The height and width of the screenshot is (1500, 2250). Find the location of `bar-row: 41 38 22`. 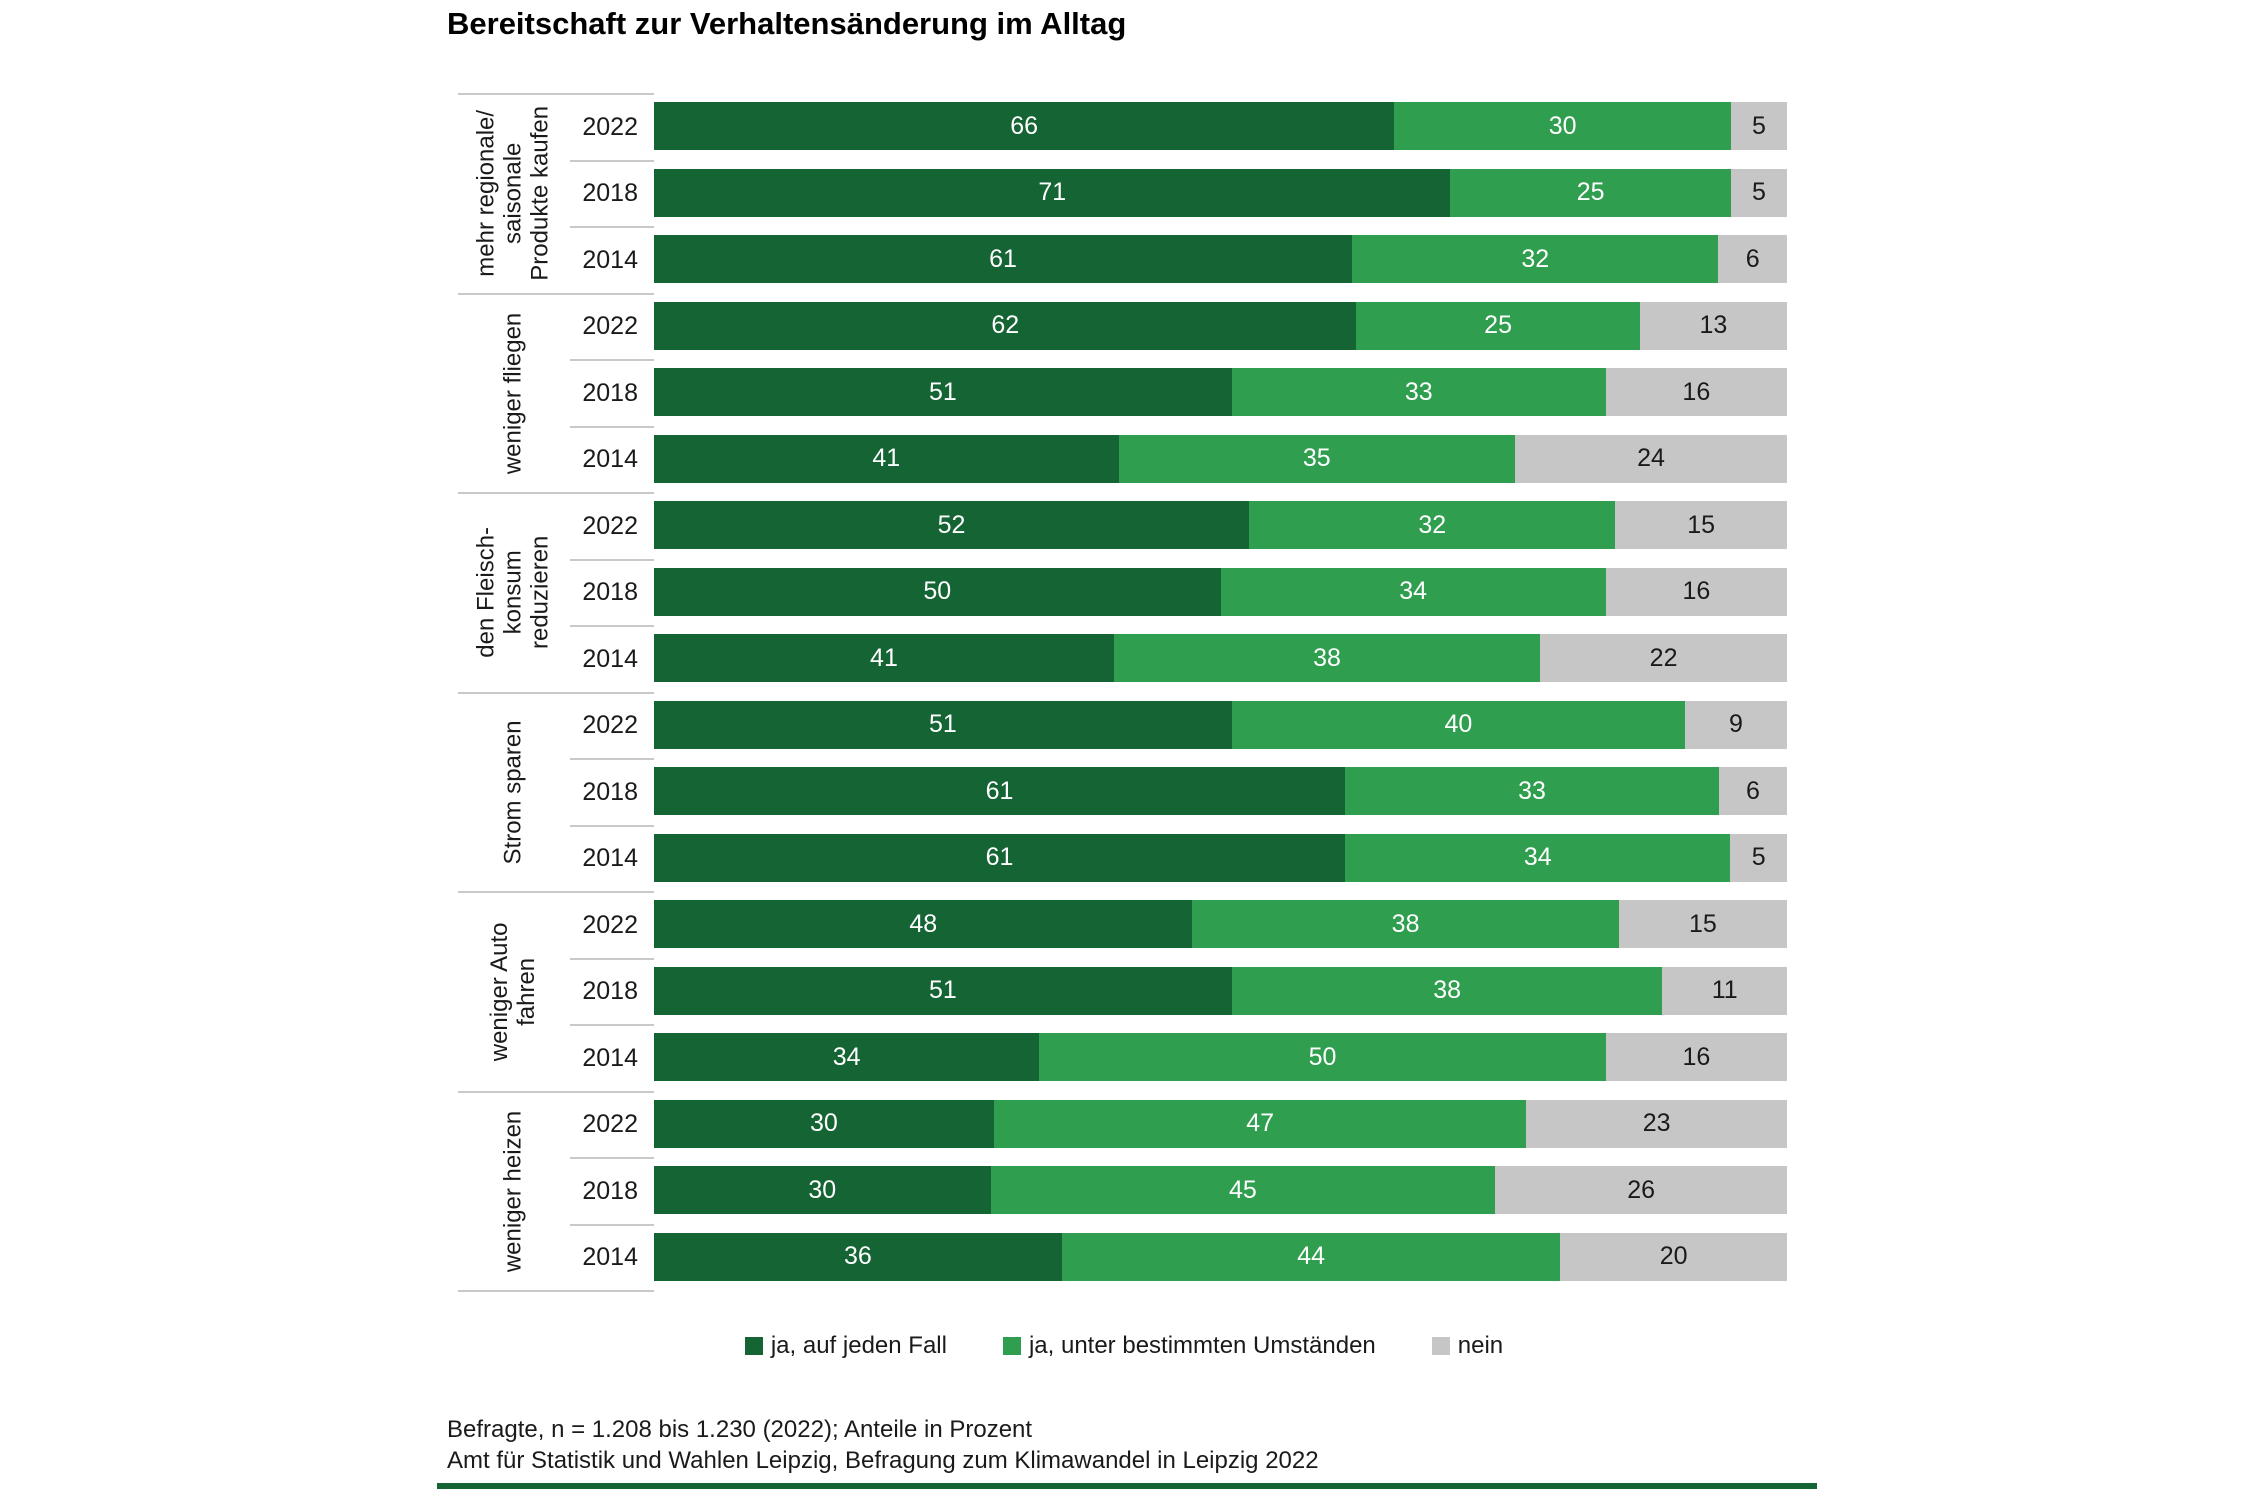

bar-row: 41 38 22 is located at coordinates (1220, 658).